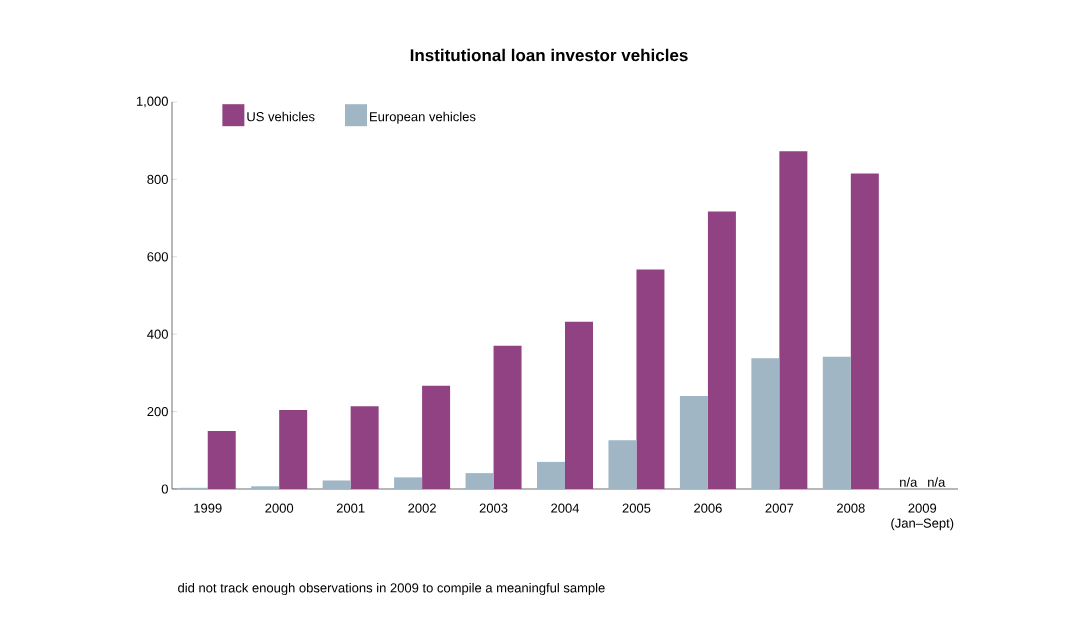 The width and height of the screenshot is (1080, 623). I want to click on x-tick-label: 2003, so click(493, 508).